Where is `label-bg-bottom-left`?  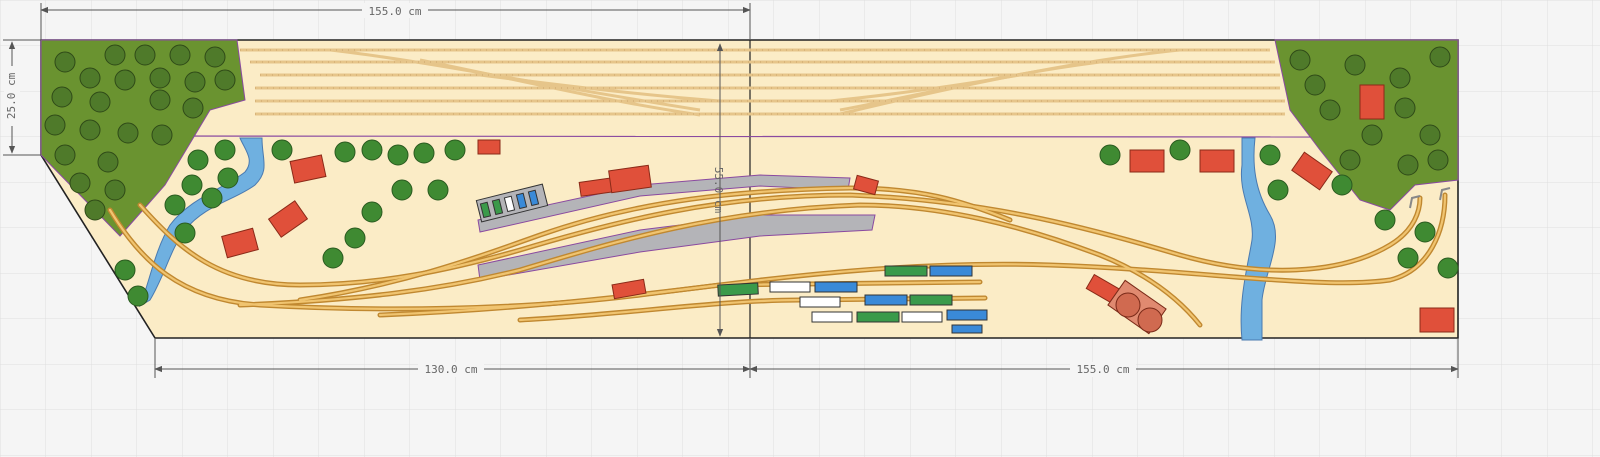 label-bg-bottom-left is located at coordinates (451, 369).